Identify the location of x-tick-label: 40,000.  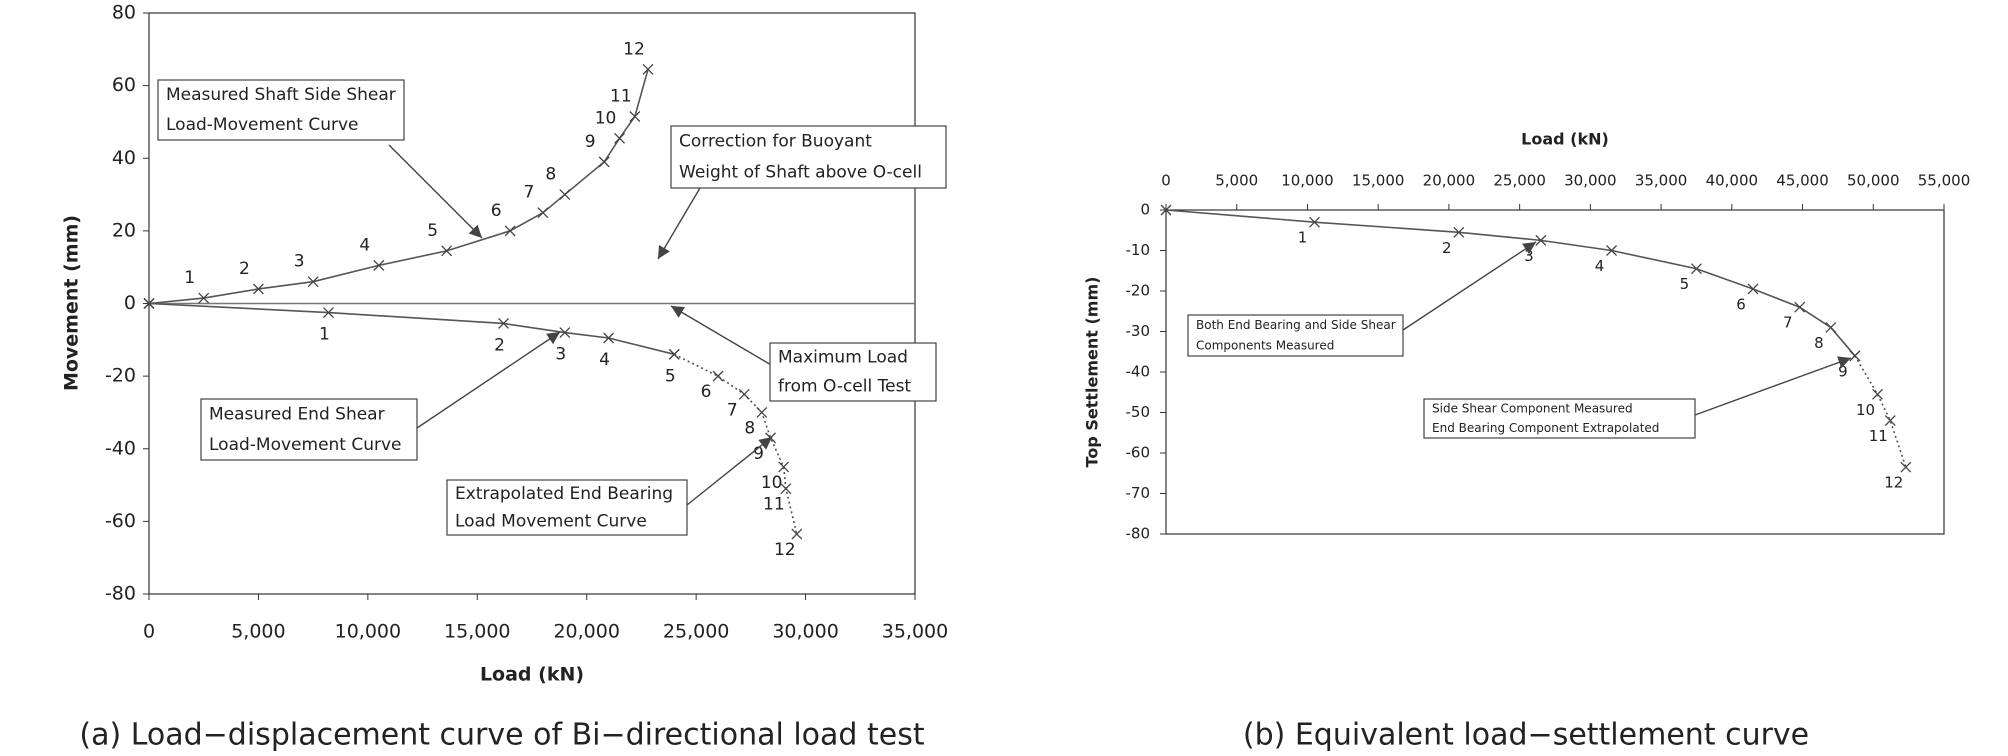
(1732, 181).